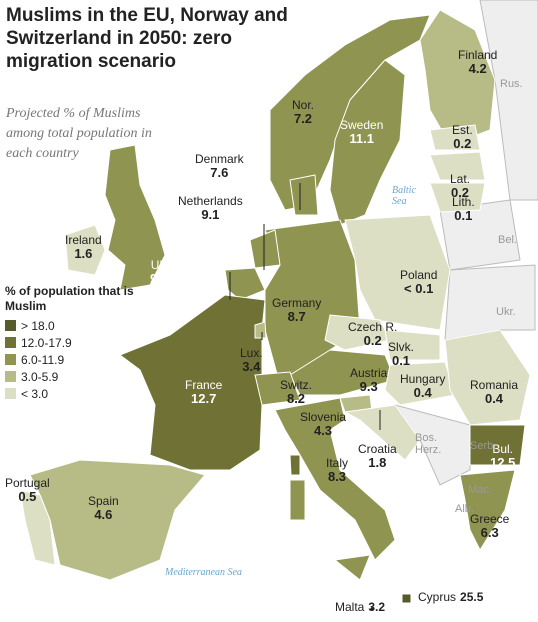 The image size is (538, 622). Describe the element at coordinates (265, 249) in the screenshot. I see `netherlands` at that location.